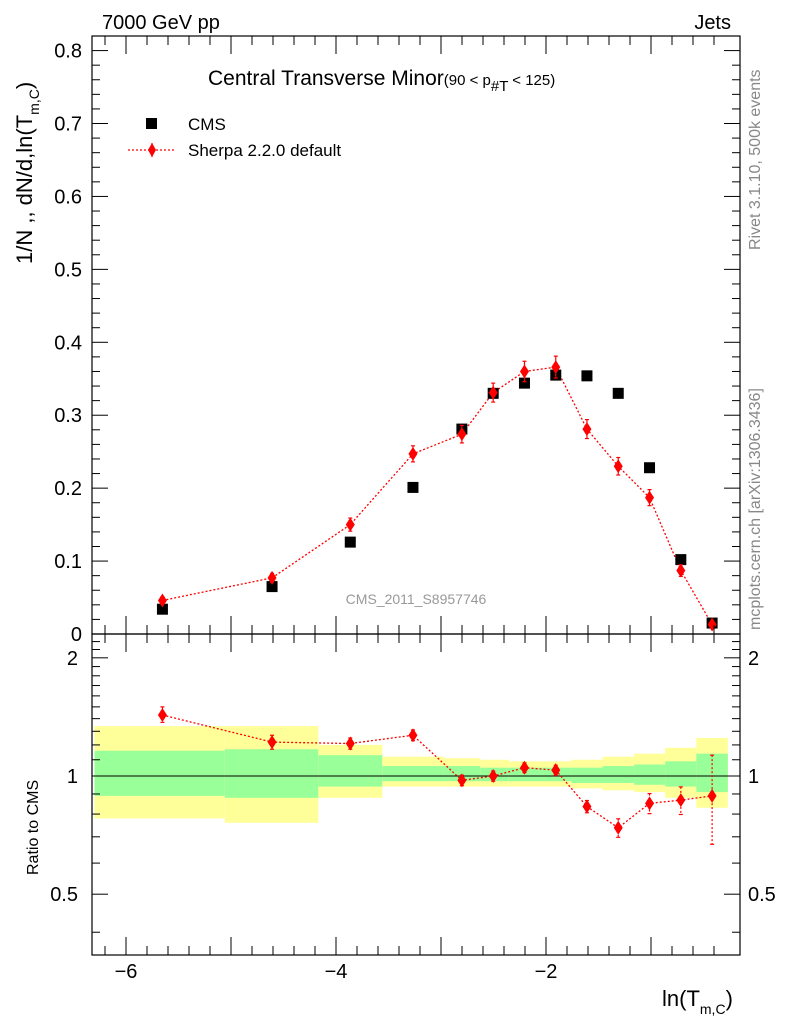 Image resolution: width=786 pixels, height=1024 pixels. Describe the element at coordinates (68, 197) in the screenshot. I see `main-y-tick-label: 0.6` at that location.